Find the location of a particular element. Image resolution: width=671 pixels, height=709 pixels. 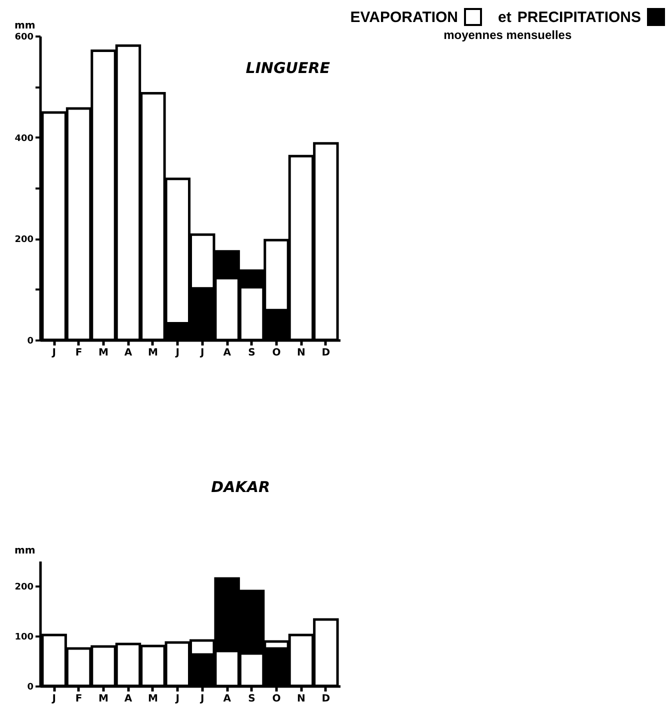

y-tick-label: 400 is located at coordinates (24, 139).